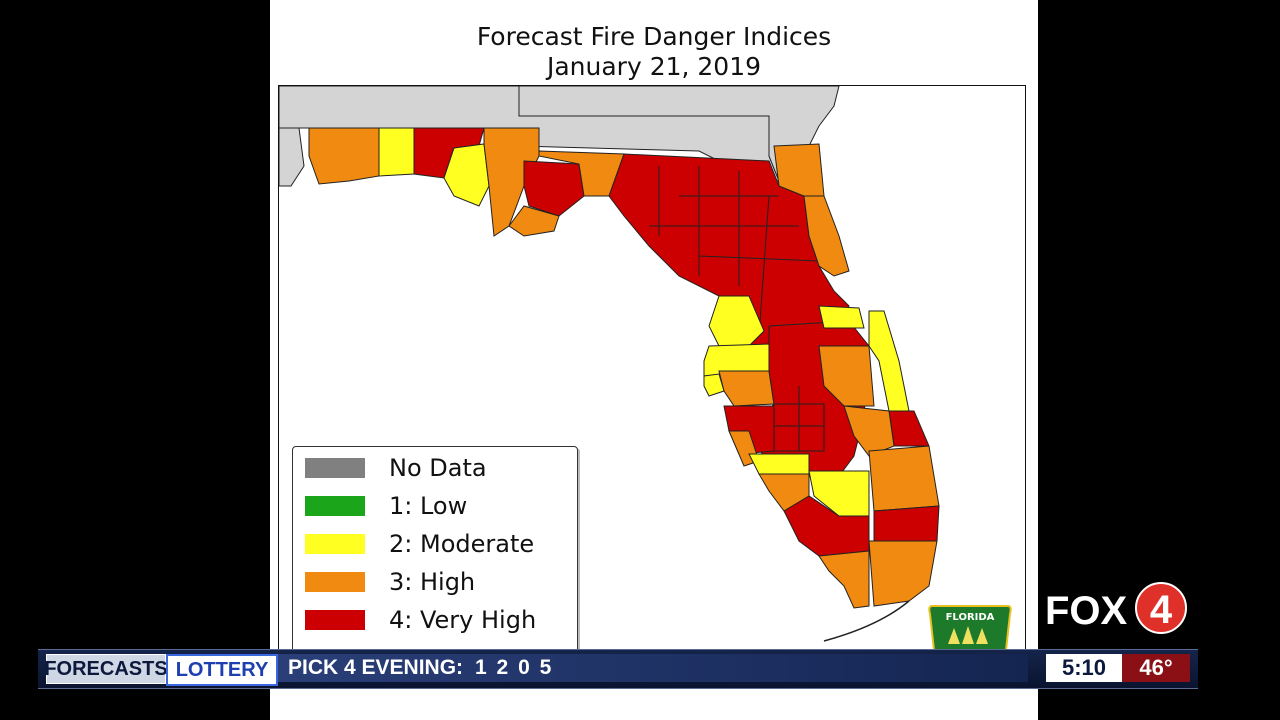  What do you see at coordinates (826, 236) in the screenshot?
I see `region-st-johns` at bounding box center [826, 236].